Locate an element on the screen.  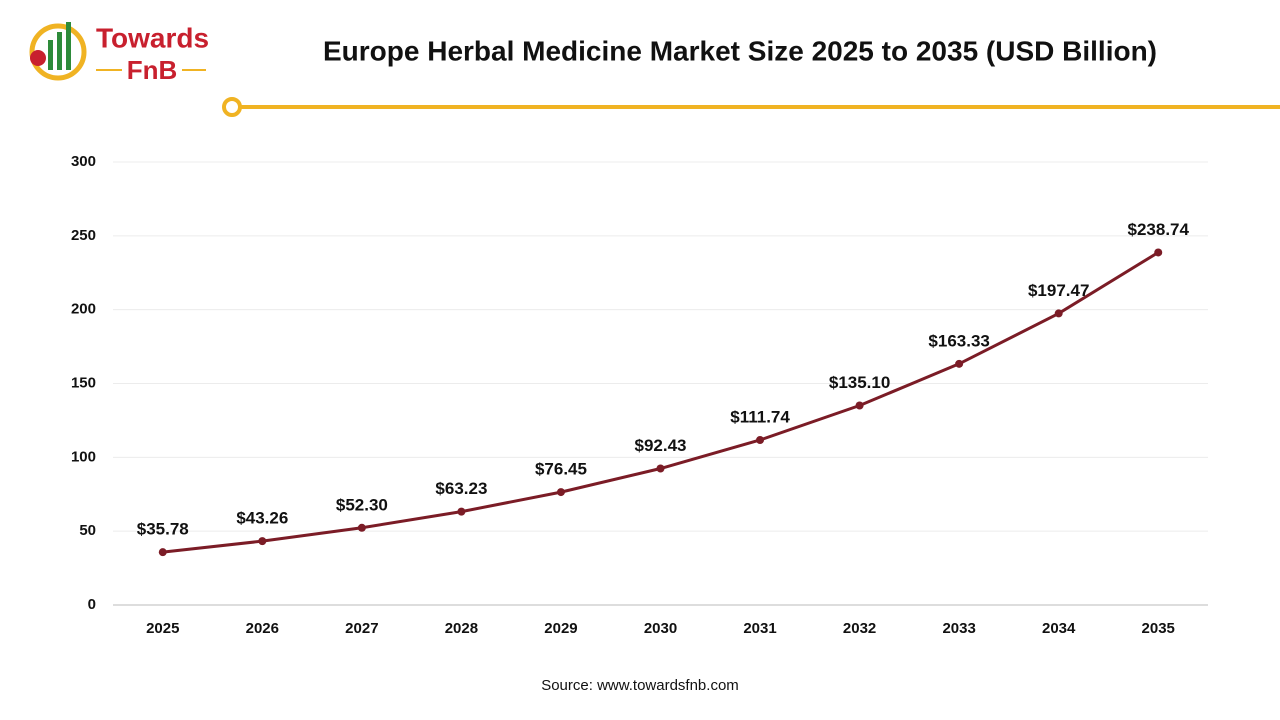
x-tick-label: 2028 is located at coordinates (461, 628).